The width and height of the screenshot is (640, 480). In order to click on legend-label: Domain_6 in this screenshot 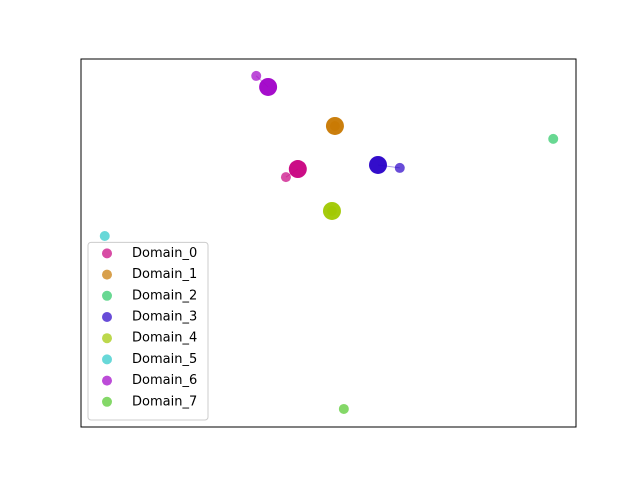, I will do `click(164, 380)`.